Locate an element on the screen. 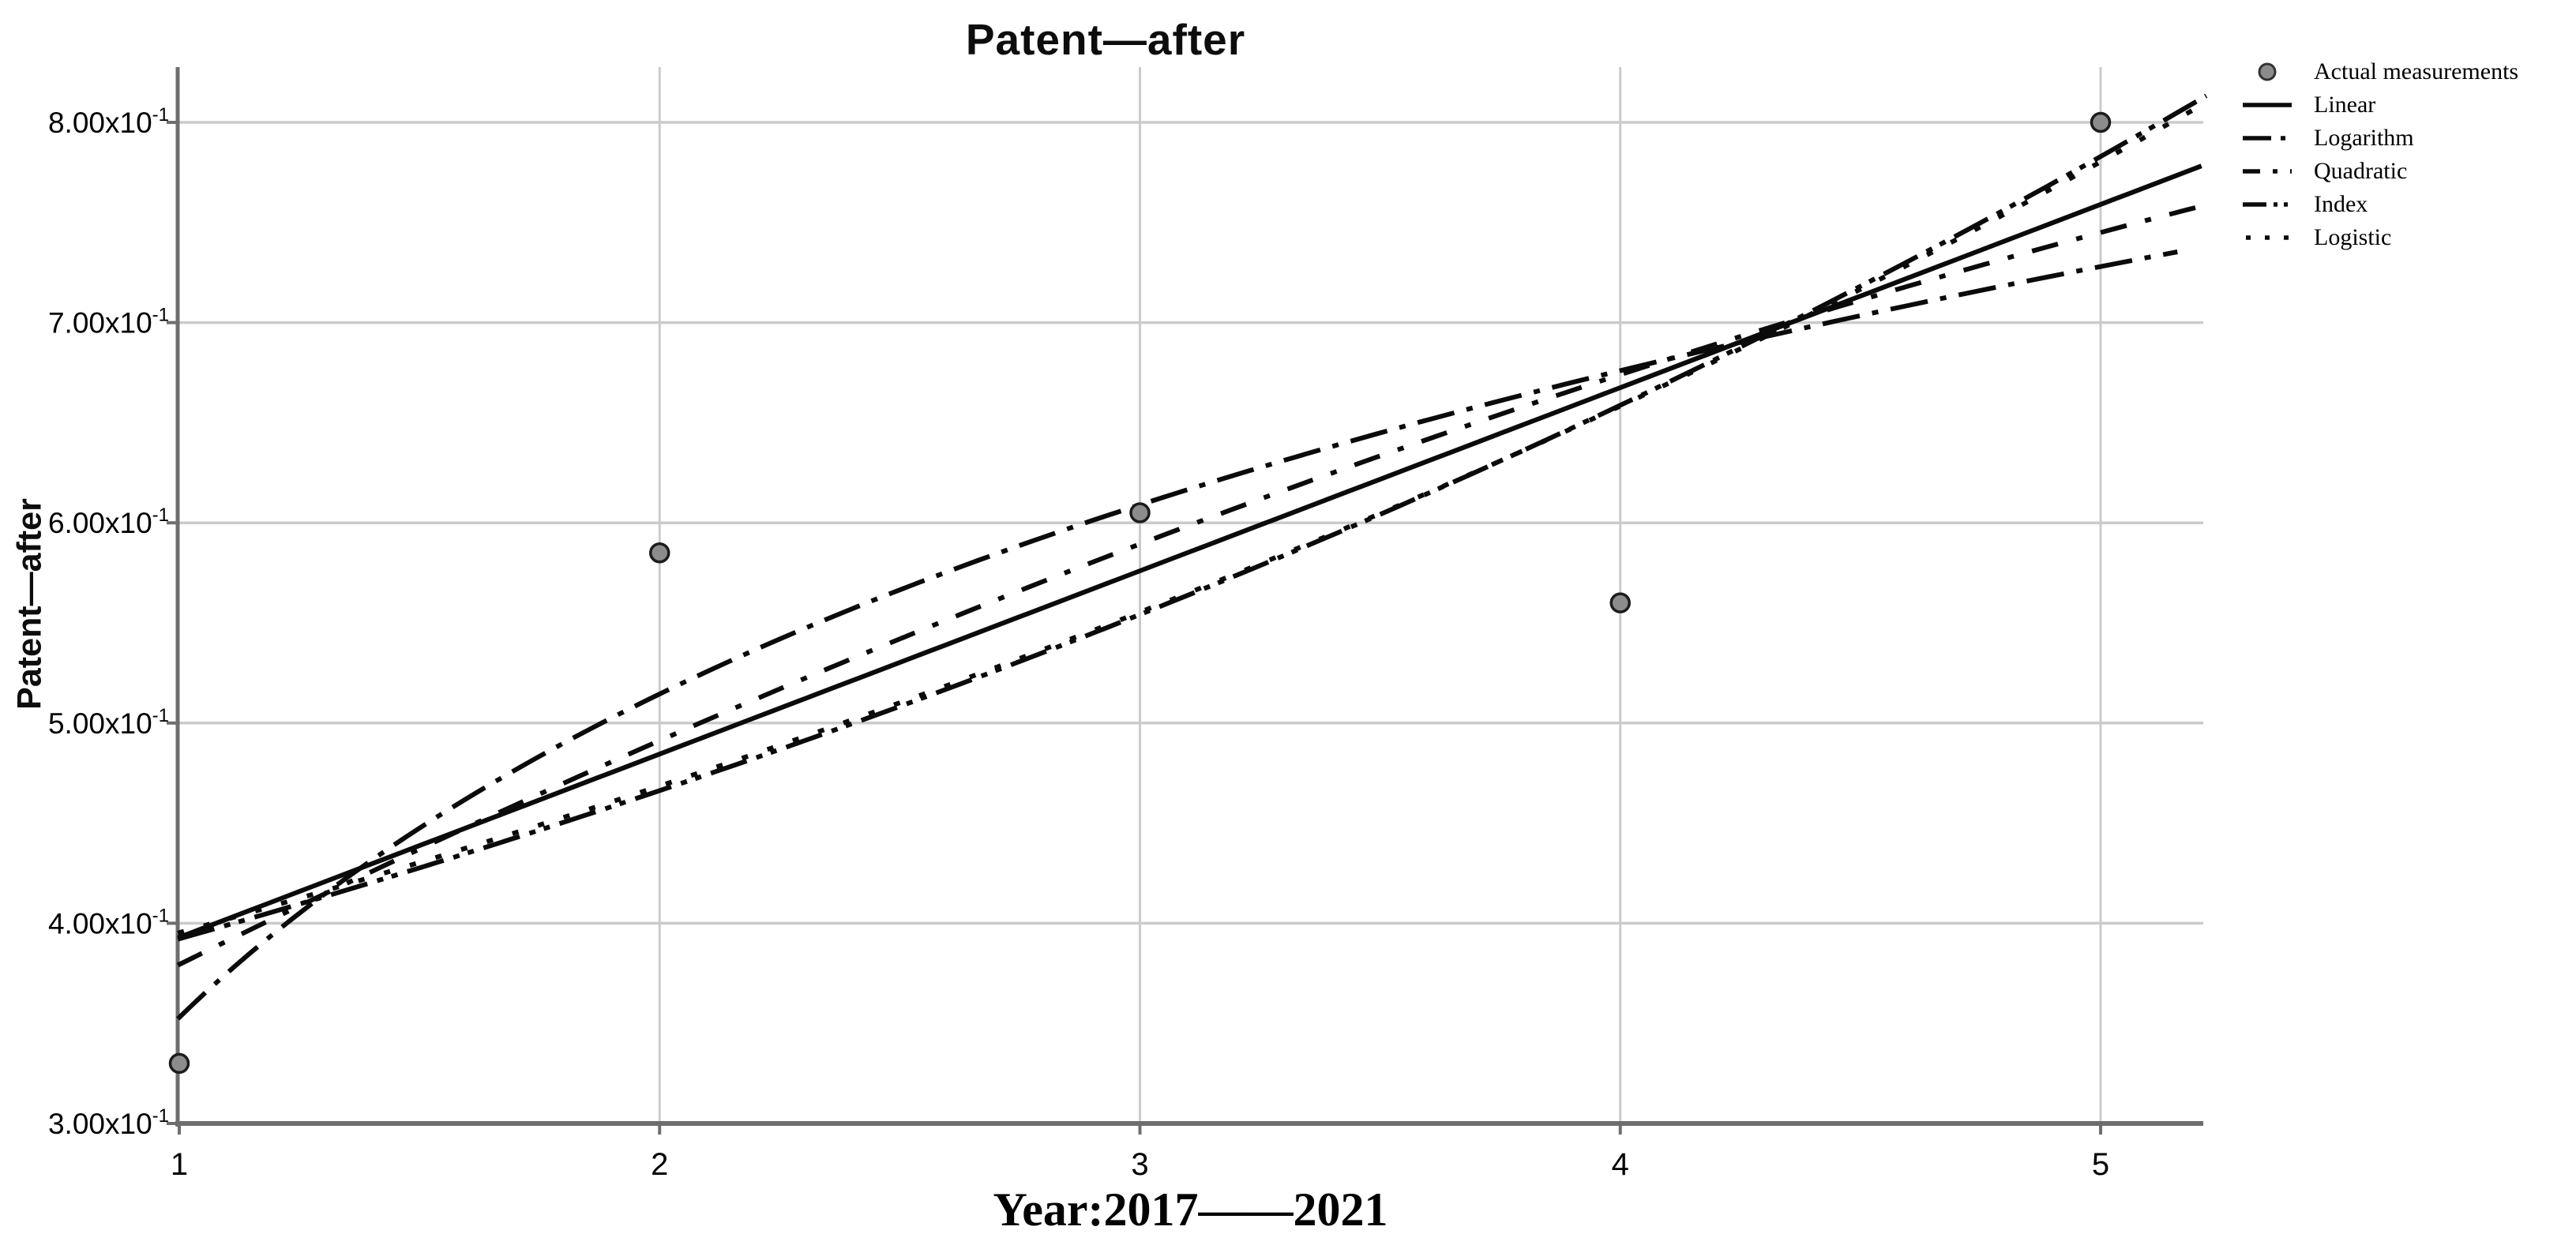 This screenshot has width=2576, height=1249. legend-item-index: Index is located at coordinates (2379, 204).